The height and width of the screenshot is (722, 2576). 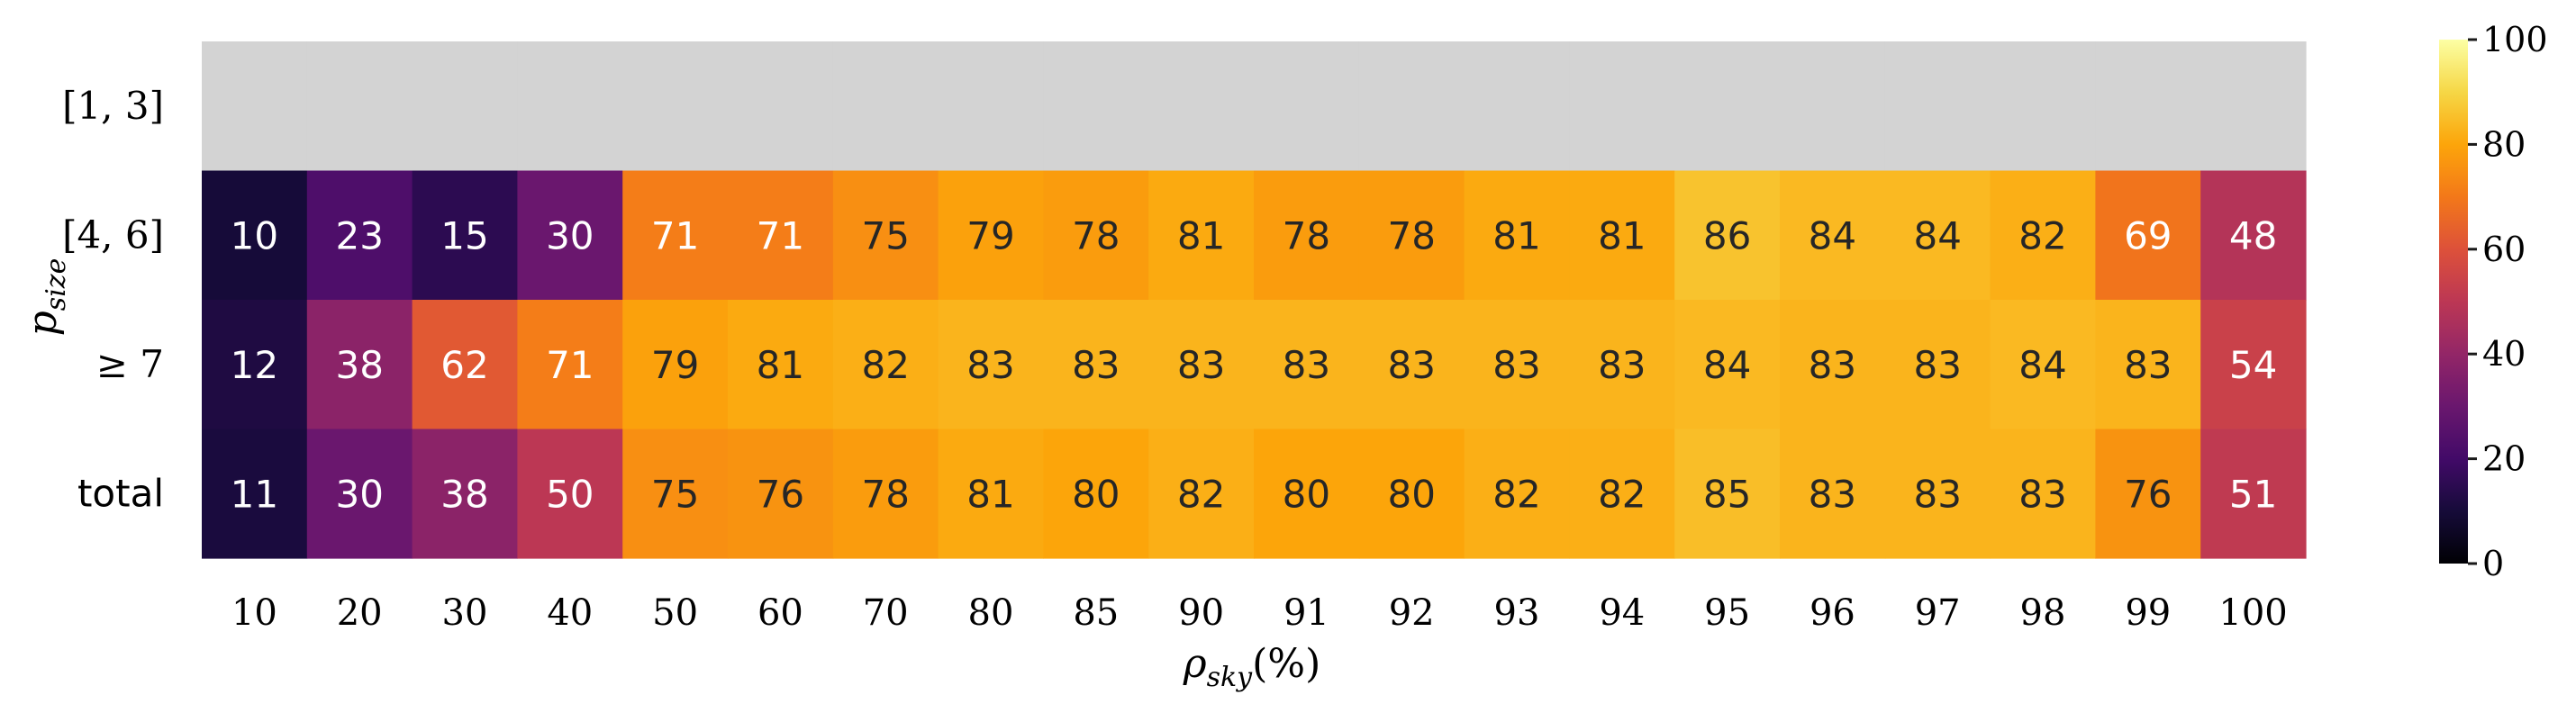 I want to click on cell-value-label: 51, so click(x=2253, y=494).